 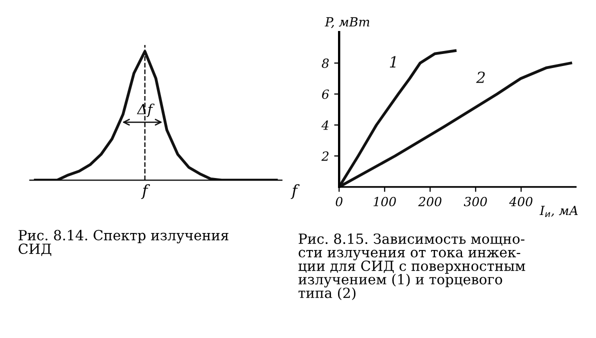 What do you see at coordinates (393, 62) in the screenshot?
I see `series-label: 1` at bounding box center [393, 62].